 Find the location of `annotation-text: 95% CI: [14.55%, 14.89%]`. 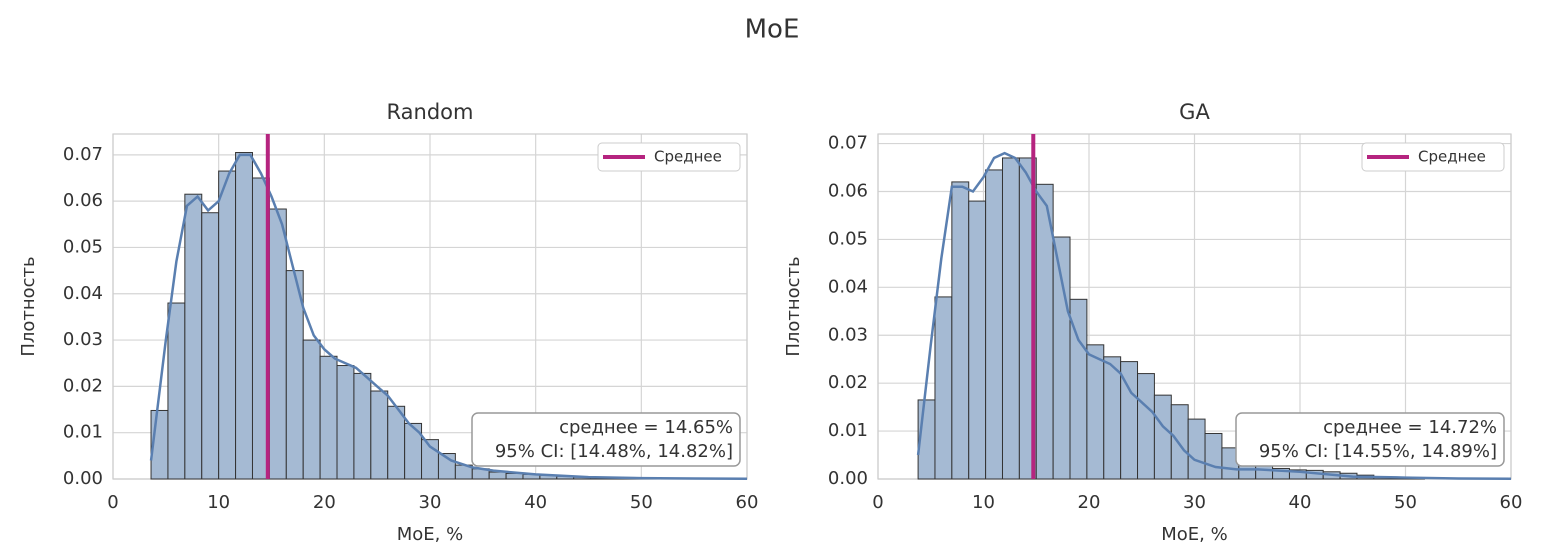

annotation-text: 95% CI: [14.55%, 14.89%] is located at coordinates (1378, 451).